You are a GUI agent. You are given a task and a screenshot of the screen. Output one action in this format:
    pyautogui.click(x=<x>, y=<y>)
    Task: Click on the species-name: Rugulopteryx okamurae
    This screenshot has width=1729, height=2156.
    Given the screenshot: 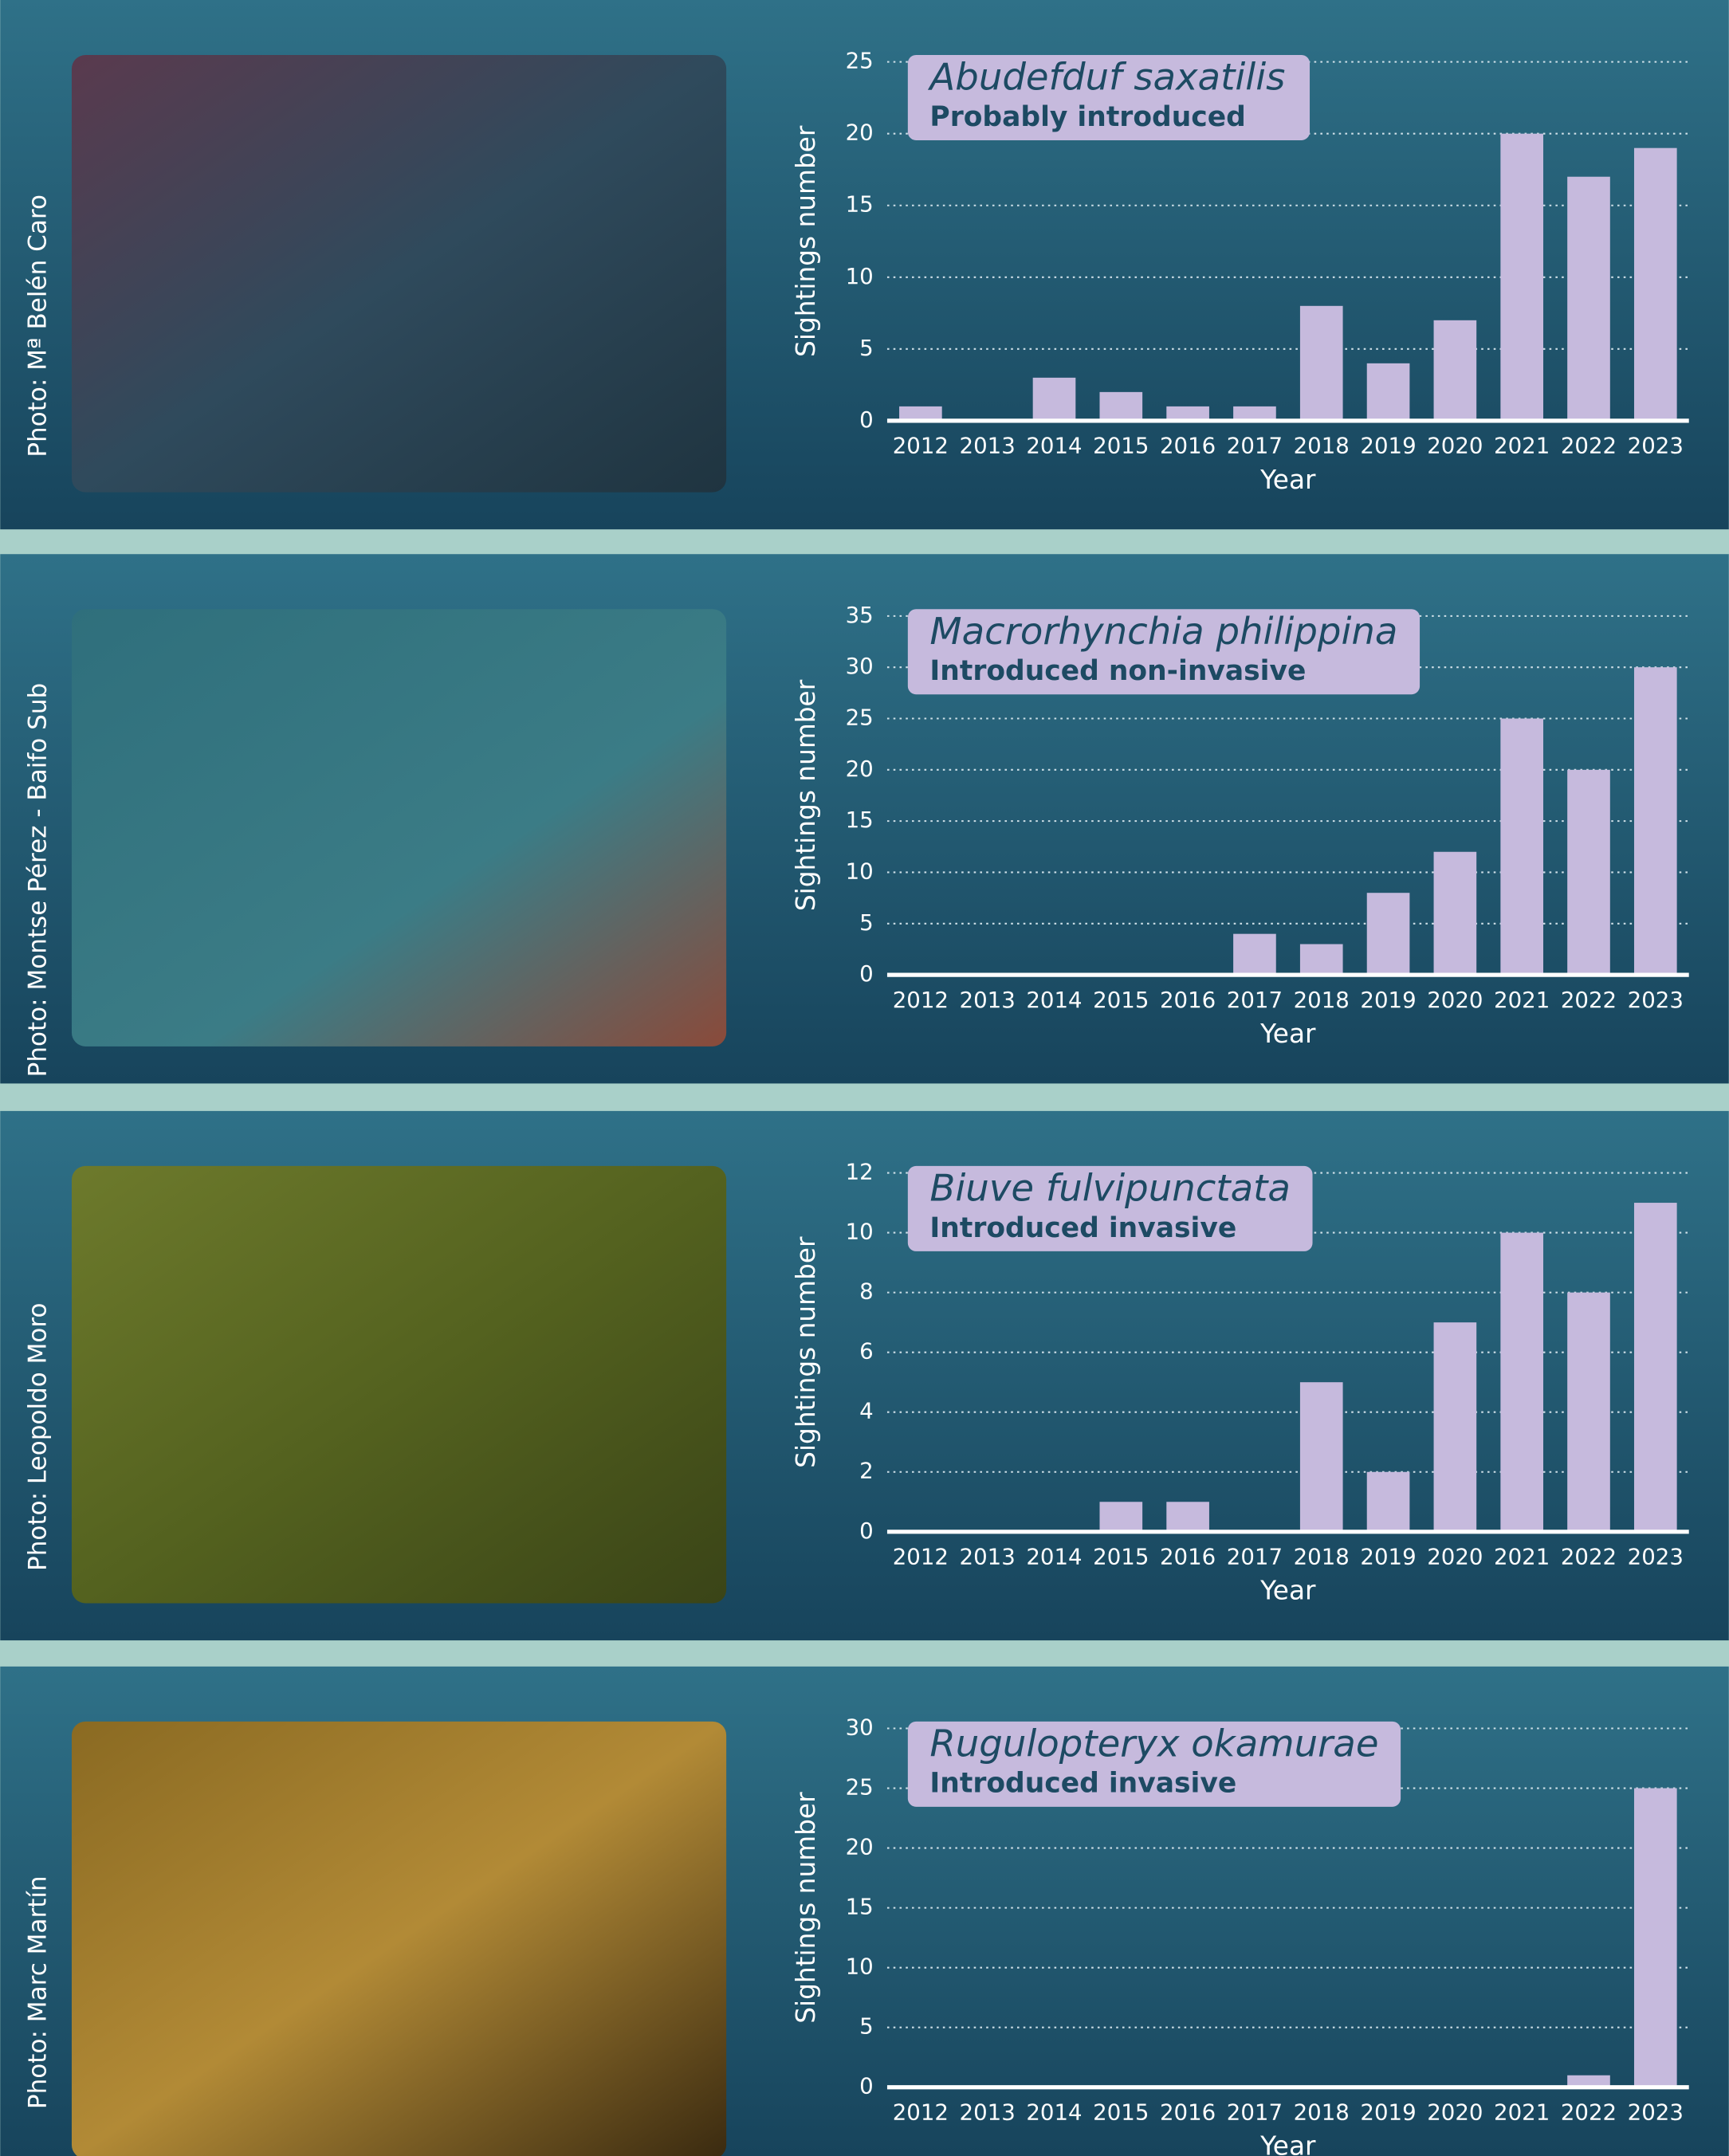 What is the action you would take?
    pyautogui.click(x=1153, y=1743)
    